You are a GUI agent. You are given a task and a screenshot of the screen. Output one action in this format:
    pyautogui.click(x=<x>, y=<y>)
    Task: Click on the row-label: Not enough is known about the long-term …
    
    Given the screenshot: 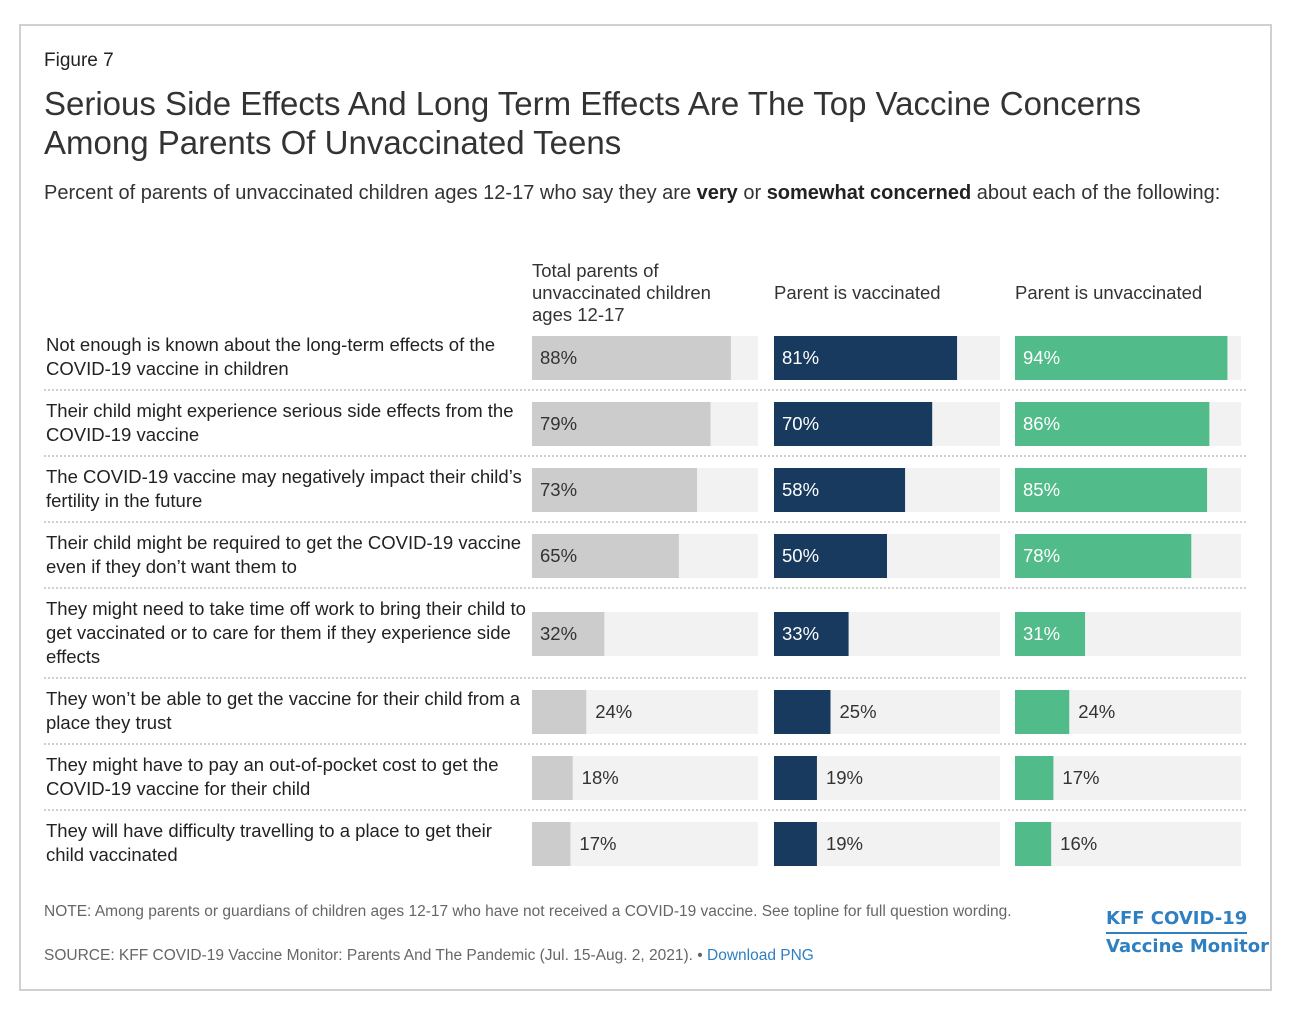 What is the action you would take?
    pyautogui.click(x=271, y=356)
    